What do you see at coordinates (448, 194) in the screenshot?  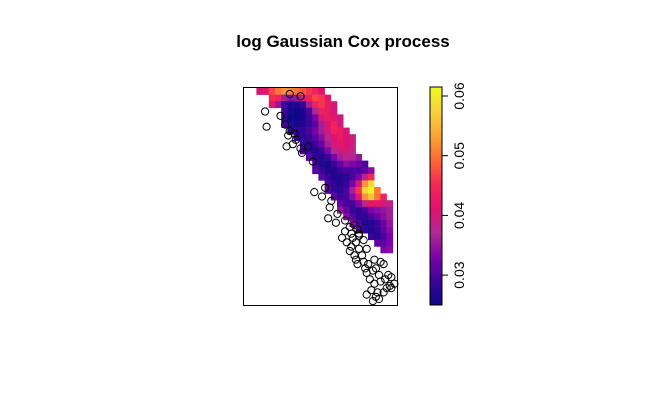 I see `color-legend: 0.03 0.04 0.05 0.06` at bounding box center [448, 194].